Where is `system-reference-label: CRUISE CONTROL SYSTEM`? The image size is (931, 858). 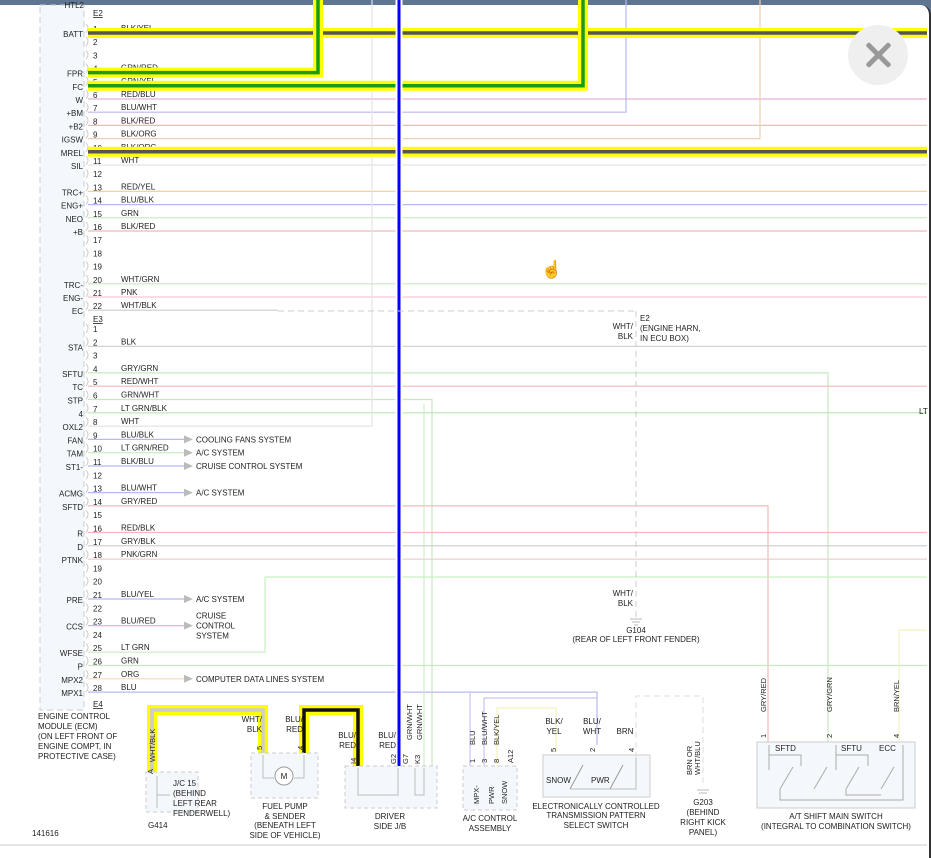 system-reference-label: CRUISE CONTROL SYSTEM is located at coordinates (249, 466).